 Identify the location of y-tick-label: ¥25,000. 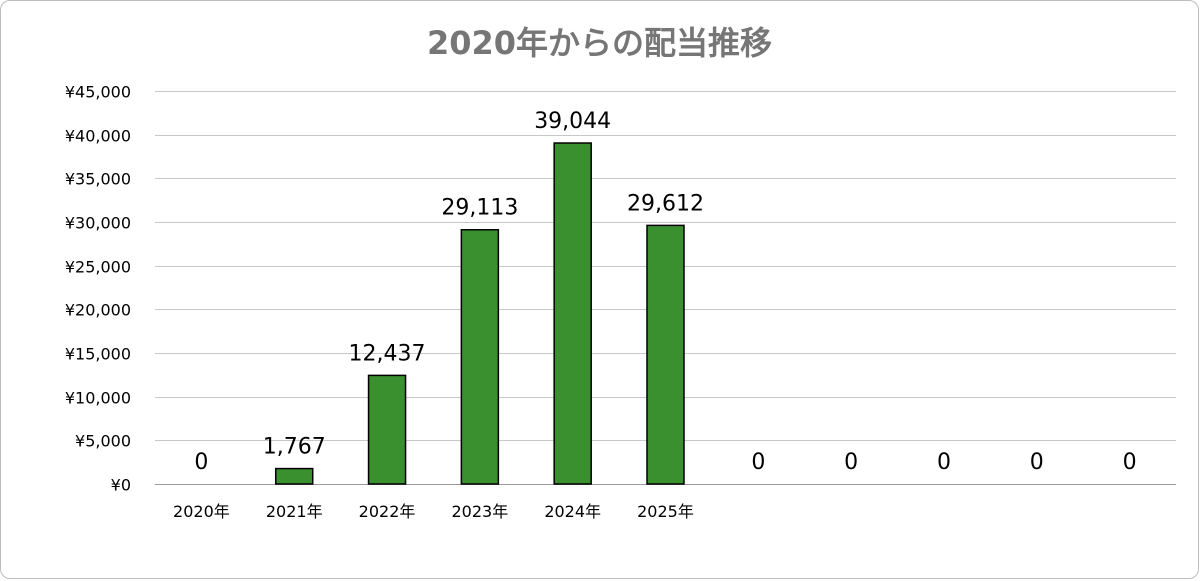
(98, 267).